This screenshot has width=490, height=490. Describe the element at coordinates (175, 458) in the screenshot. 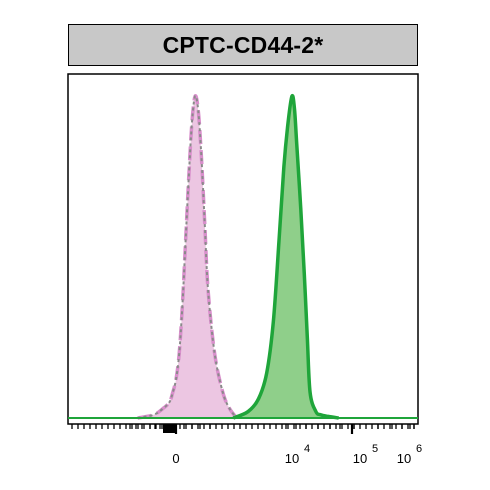

I see `x-tick-label: 0` at that location.